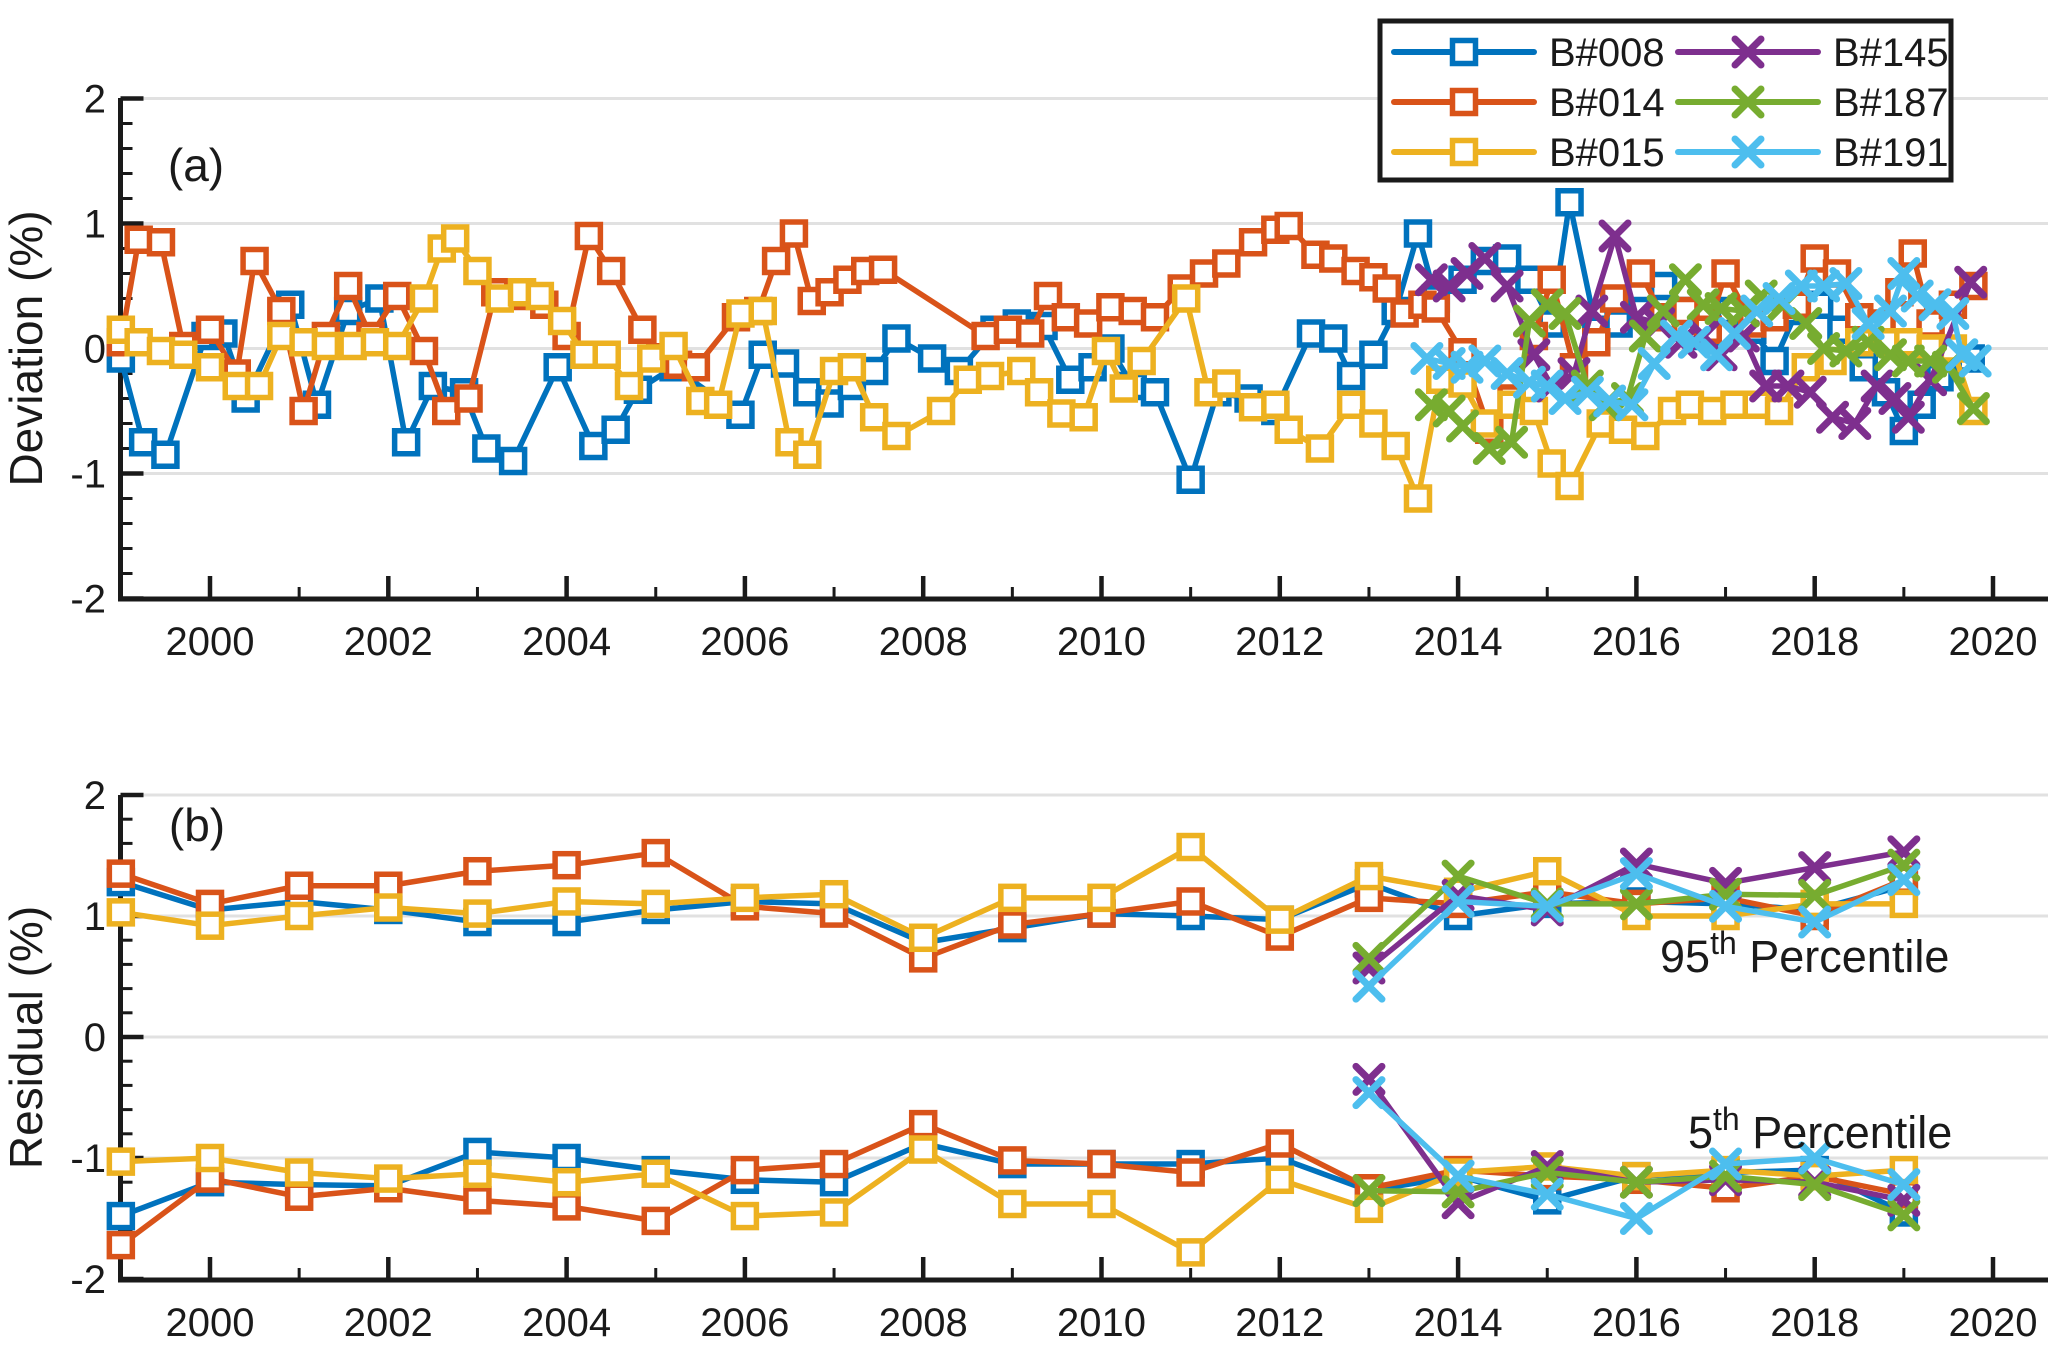 This screenshot has height=1359, width=2067. Describe the element at coordinates (1812, 53) in the screenshot. I see `legend-item-B145: B#145` at that location.